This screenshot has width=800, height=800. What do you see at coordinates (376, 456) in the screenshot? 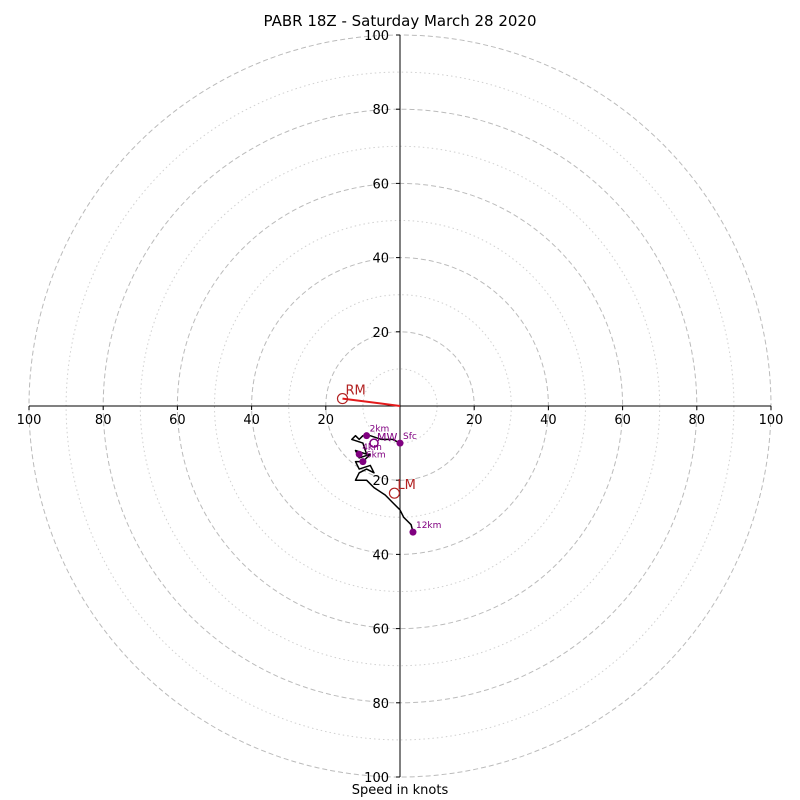
I see `level-label: 6km` at bounding box center [376, 456].